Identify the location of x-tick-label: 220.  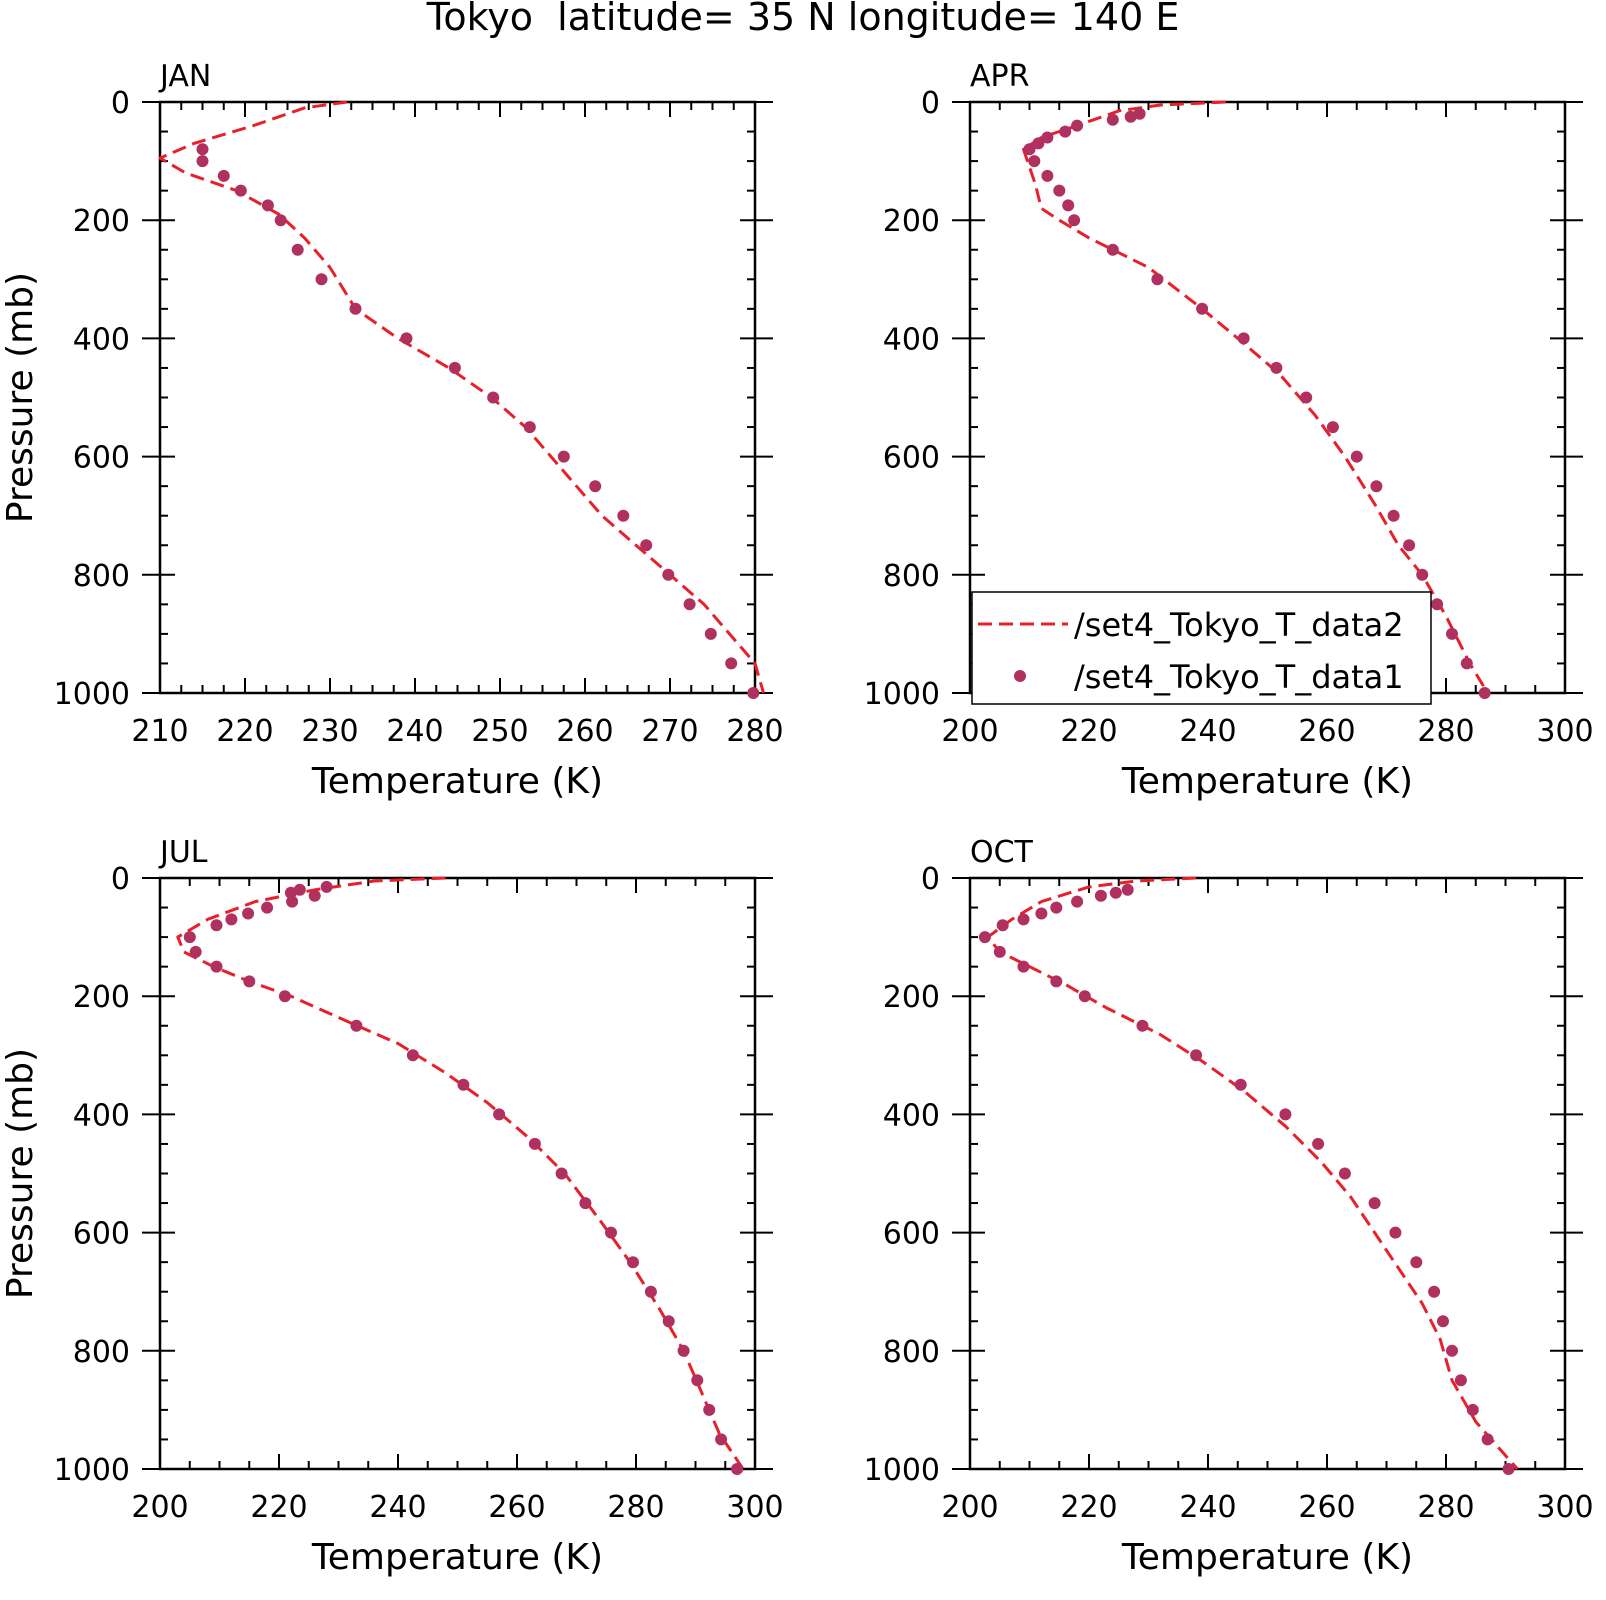
(1088, 731).